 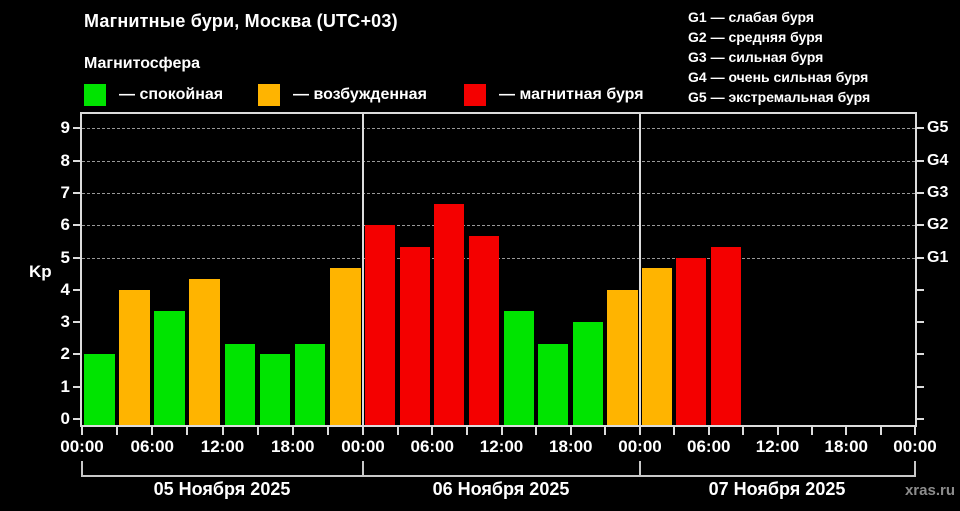 What do you see at coordinates (171, 94) in the screenshot?
I see `legend-label-calm: — спокойная` at bounding box center [171, 94].